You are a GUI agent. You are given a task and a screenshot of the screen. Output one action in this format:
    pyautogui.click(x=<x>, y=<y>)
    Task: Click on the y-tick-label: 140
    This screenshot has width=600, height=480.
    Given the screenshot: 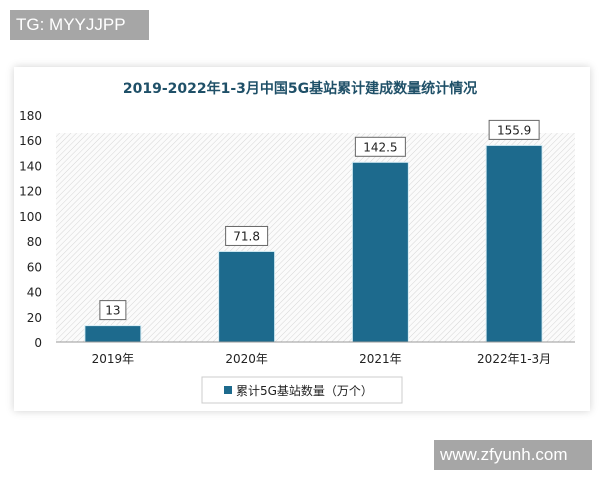 What is the action you would take?
    pyautogui.click(x=30, y=166)
    